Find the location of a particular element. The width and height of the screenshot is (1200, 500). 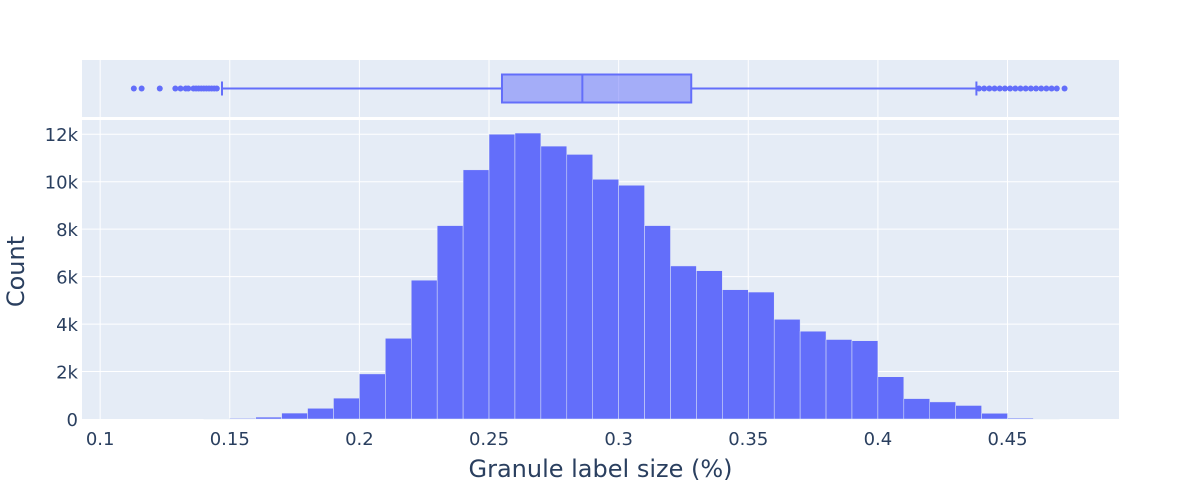

x-tick-label: 0.1 is located at coordinates (100, 439).